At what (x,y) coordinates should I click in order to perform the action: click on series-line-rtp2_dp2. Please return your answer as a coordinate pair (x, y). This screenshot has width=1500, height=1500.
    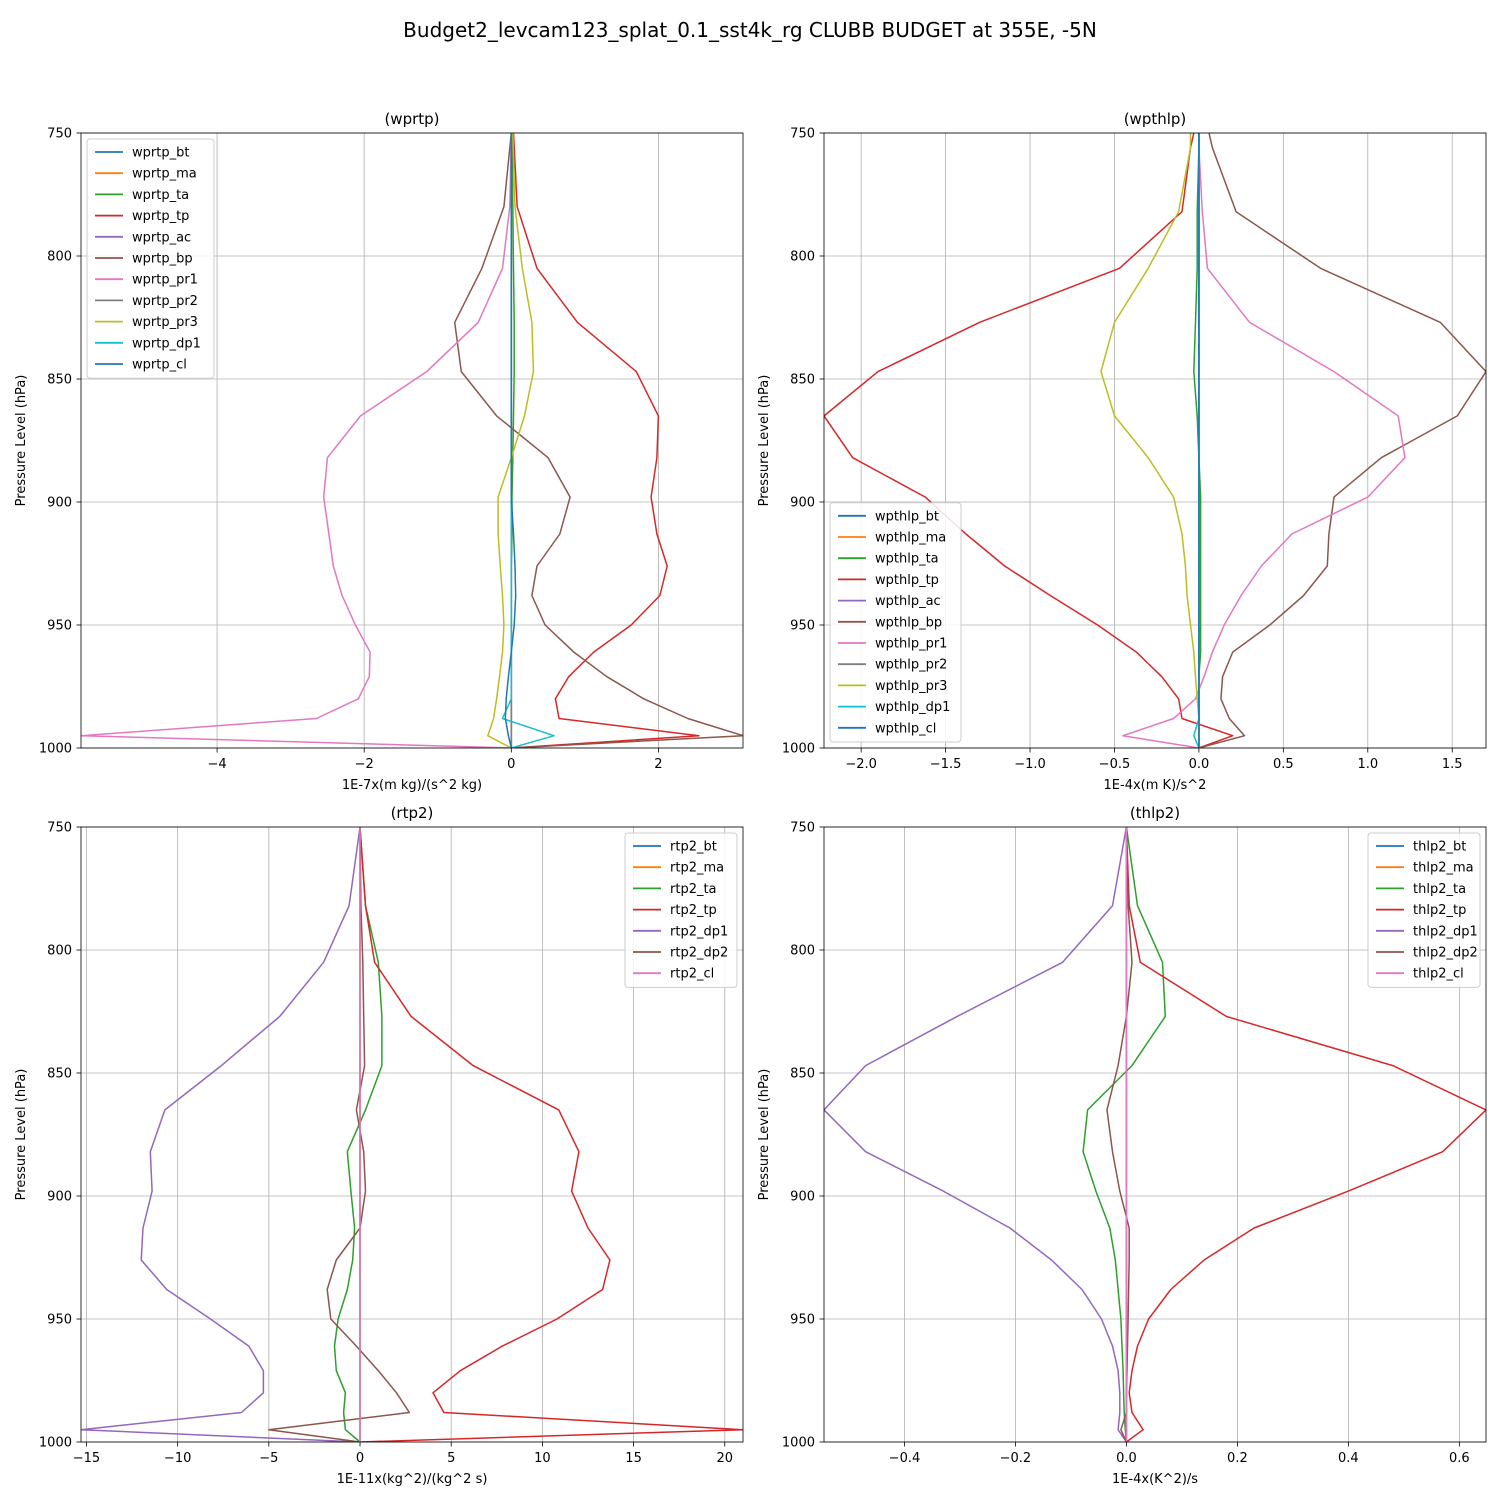
    Looking at the image, I should click on (339, 1134).